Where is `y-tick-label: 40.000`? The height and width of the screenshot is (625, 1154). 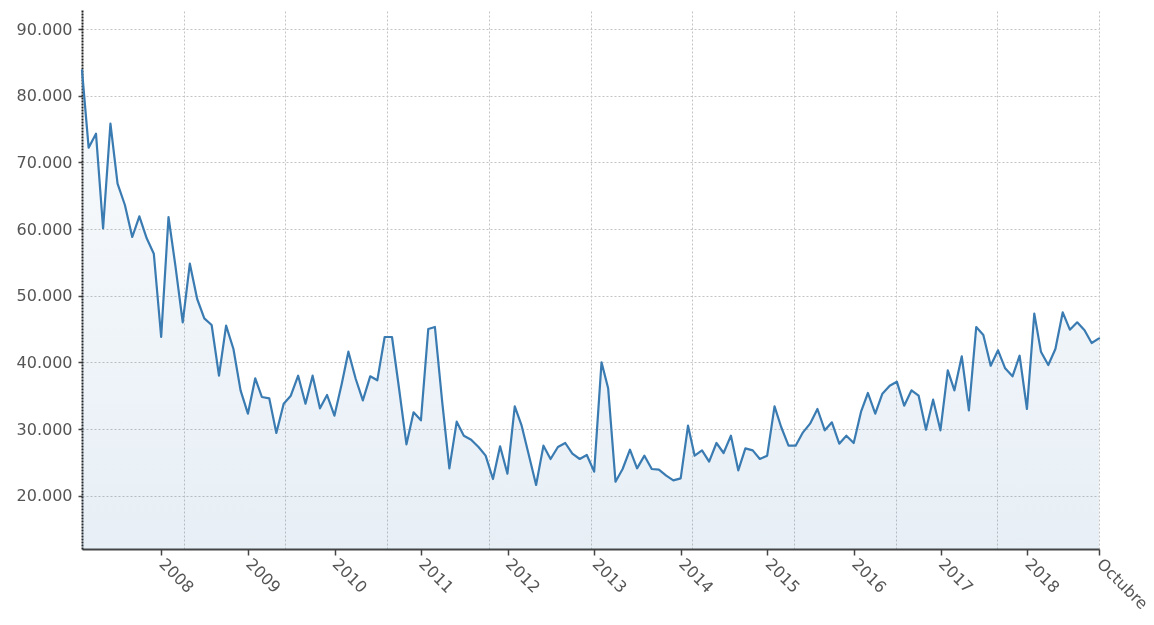 y-tick-label: 40.000 is located at coordinates (44, 362).